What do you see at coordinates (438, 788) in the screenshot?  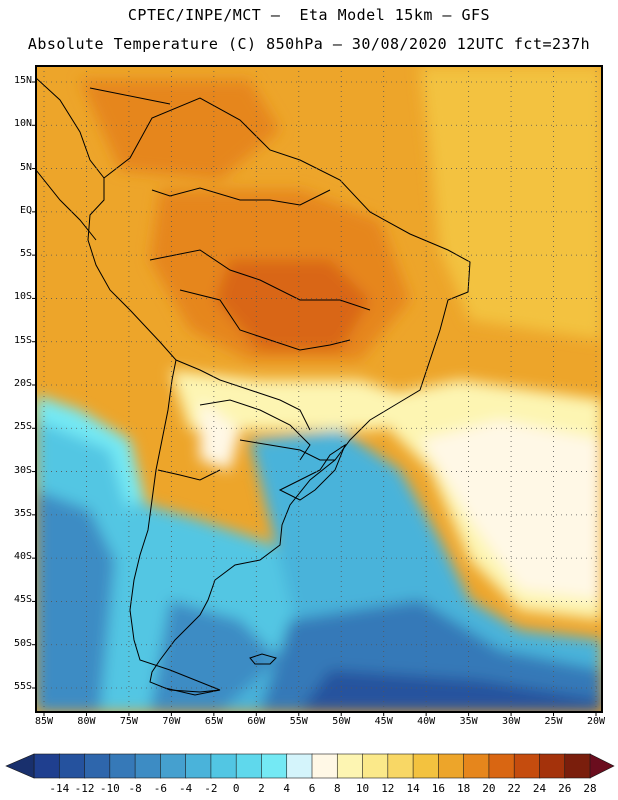 I see `colorbar-label: 16` at bounding box center [438, 788].